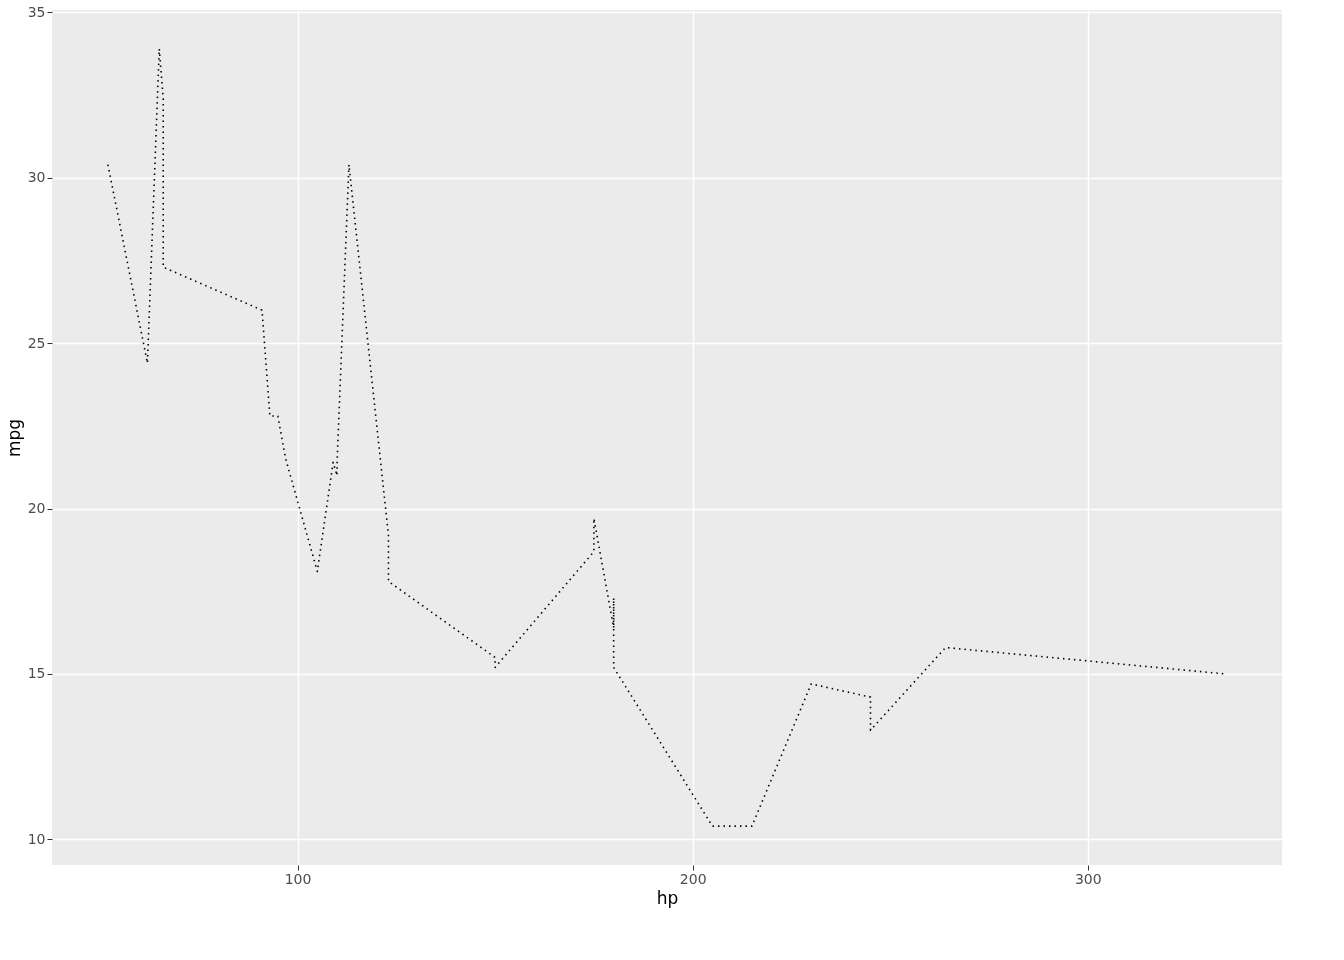  I want to click on y-tick-label: 10, so click(36, 838).